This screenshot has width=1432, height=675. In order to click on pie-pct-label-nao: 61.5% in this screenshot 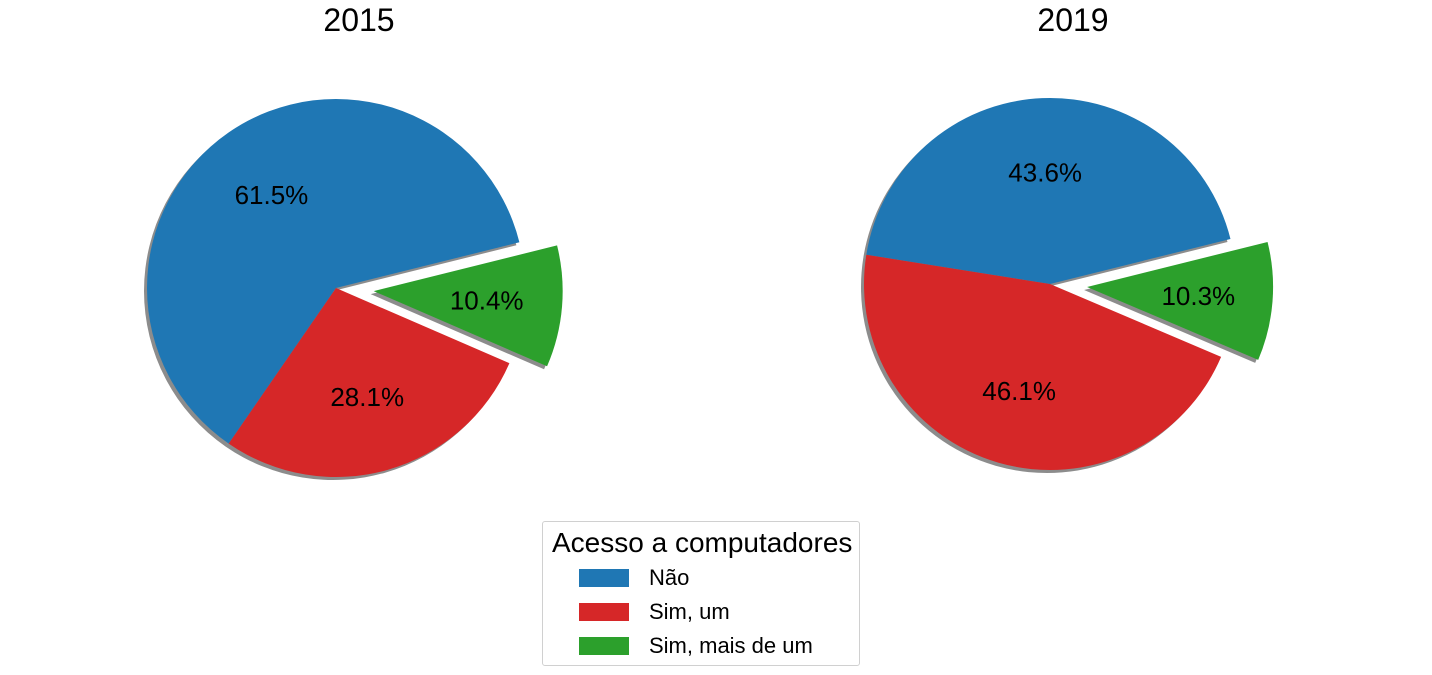, I will do `click(272, 195)`.